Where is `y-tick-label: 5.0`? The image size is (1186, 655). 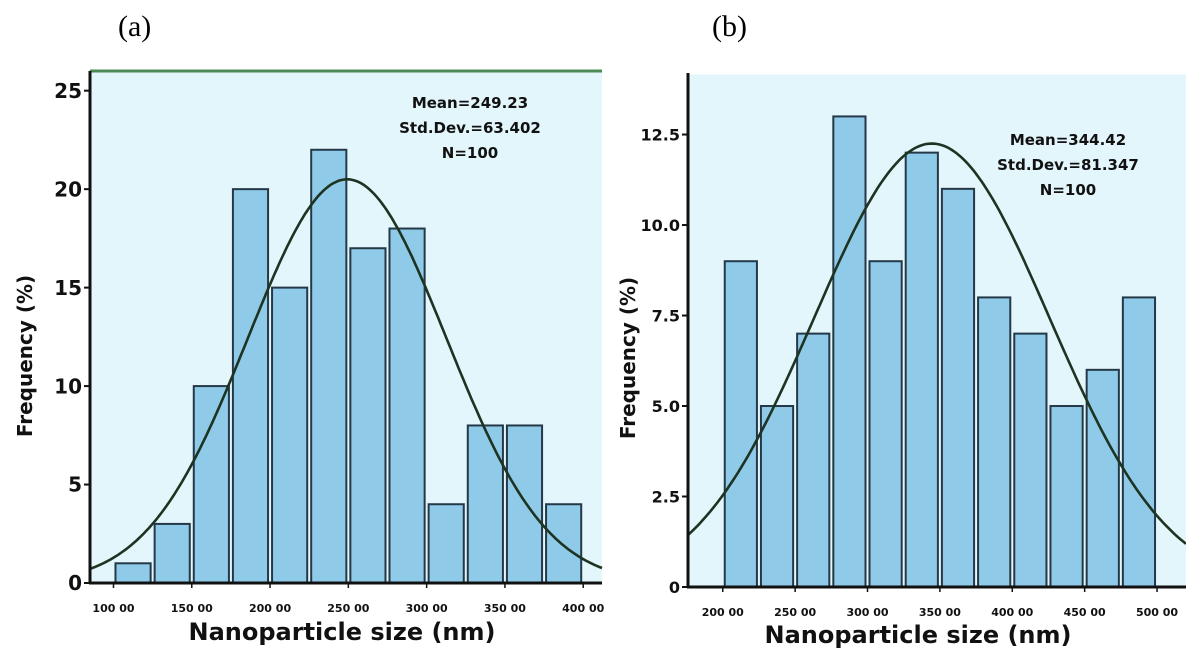 y-tick-label: 5.0 is located at coordinates (666, 406).